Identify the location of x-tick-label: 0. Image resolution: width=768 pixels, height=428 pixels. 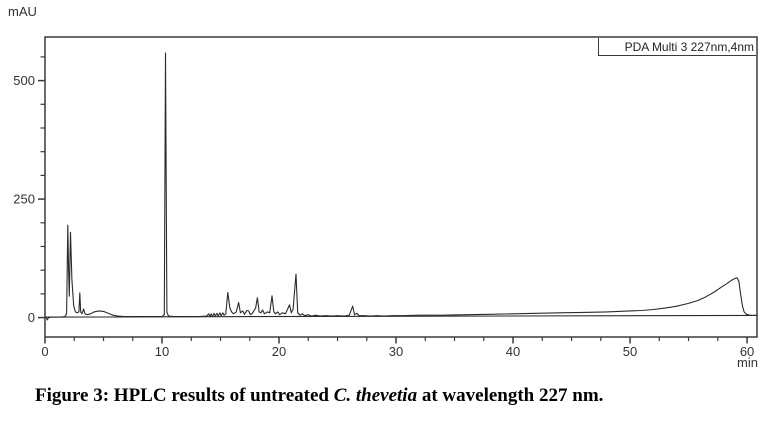
(44, 351).